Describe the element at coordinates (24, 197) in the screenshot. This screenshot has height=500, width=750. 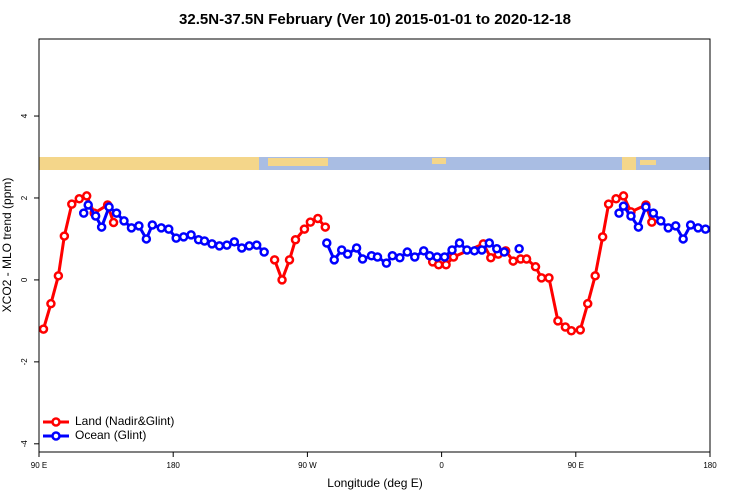
I see `y-tick-label: 2` at that location.